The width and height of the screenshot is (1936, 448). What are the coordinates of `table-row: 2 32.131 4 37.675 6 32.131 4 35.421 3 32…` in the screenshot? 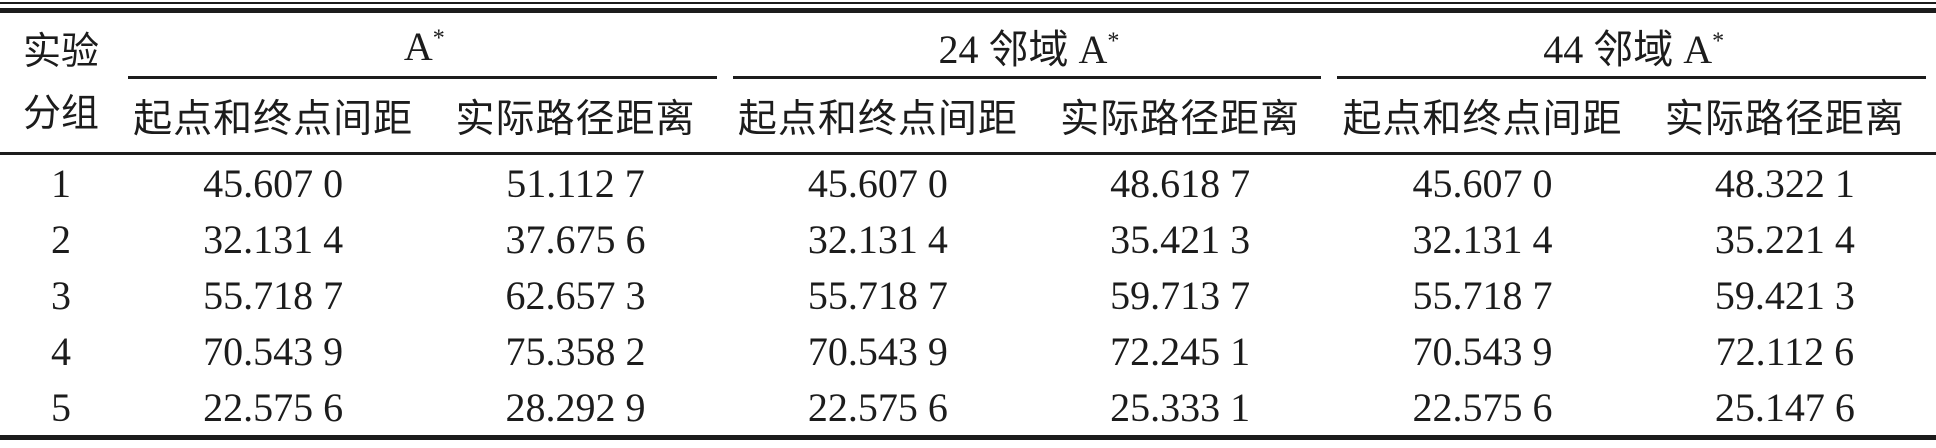 It's located at (968, 239).